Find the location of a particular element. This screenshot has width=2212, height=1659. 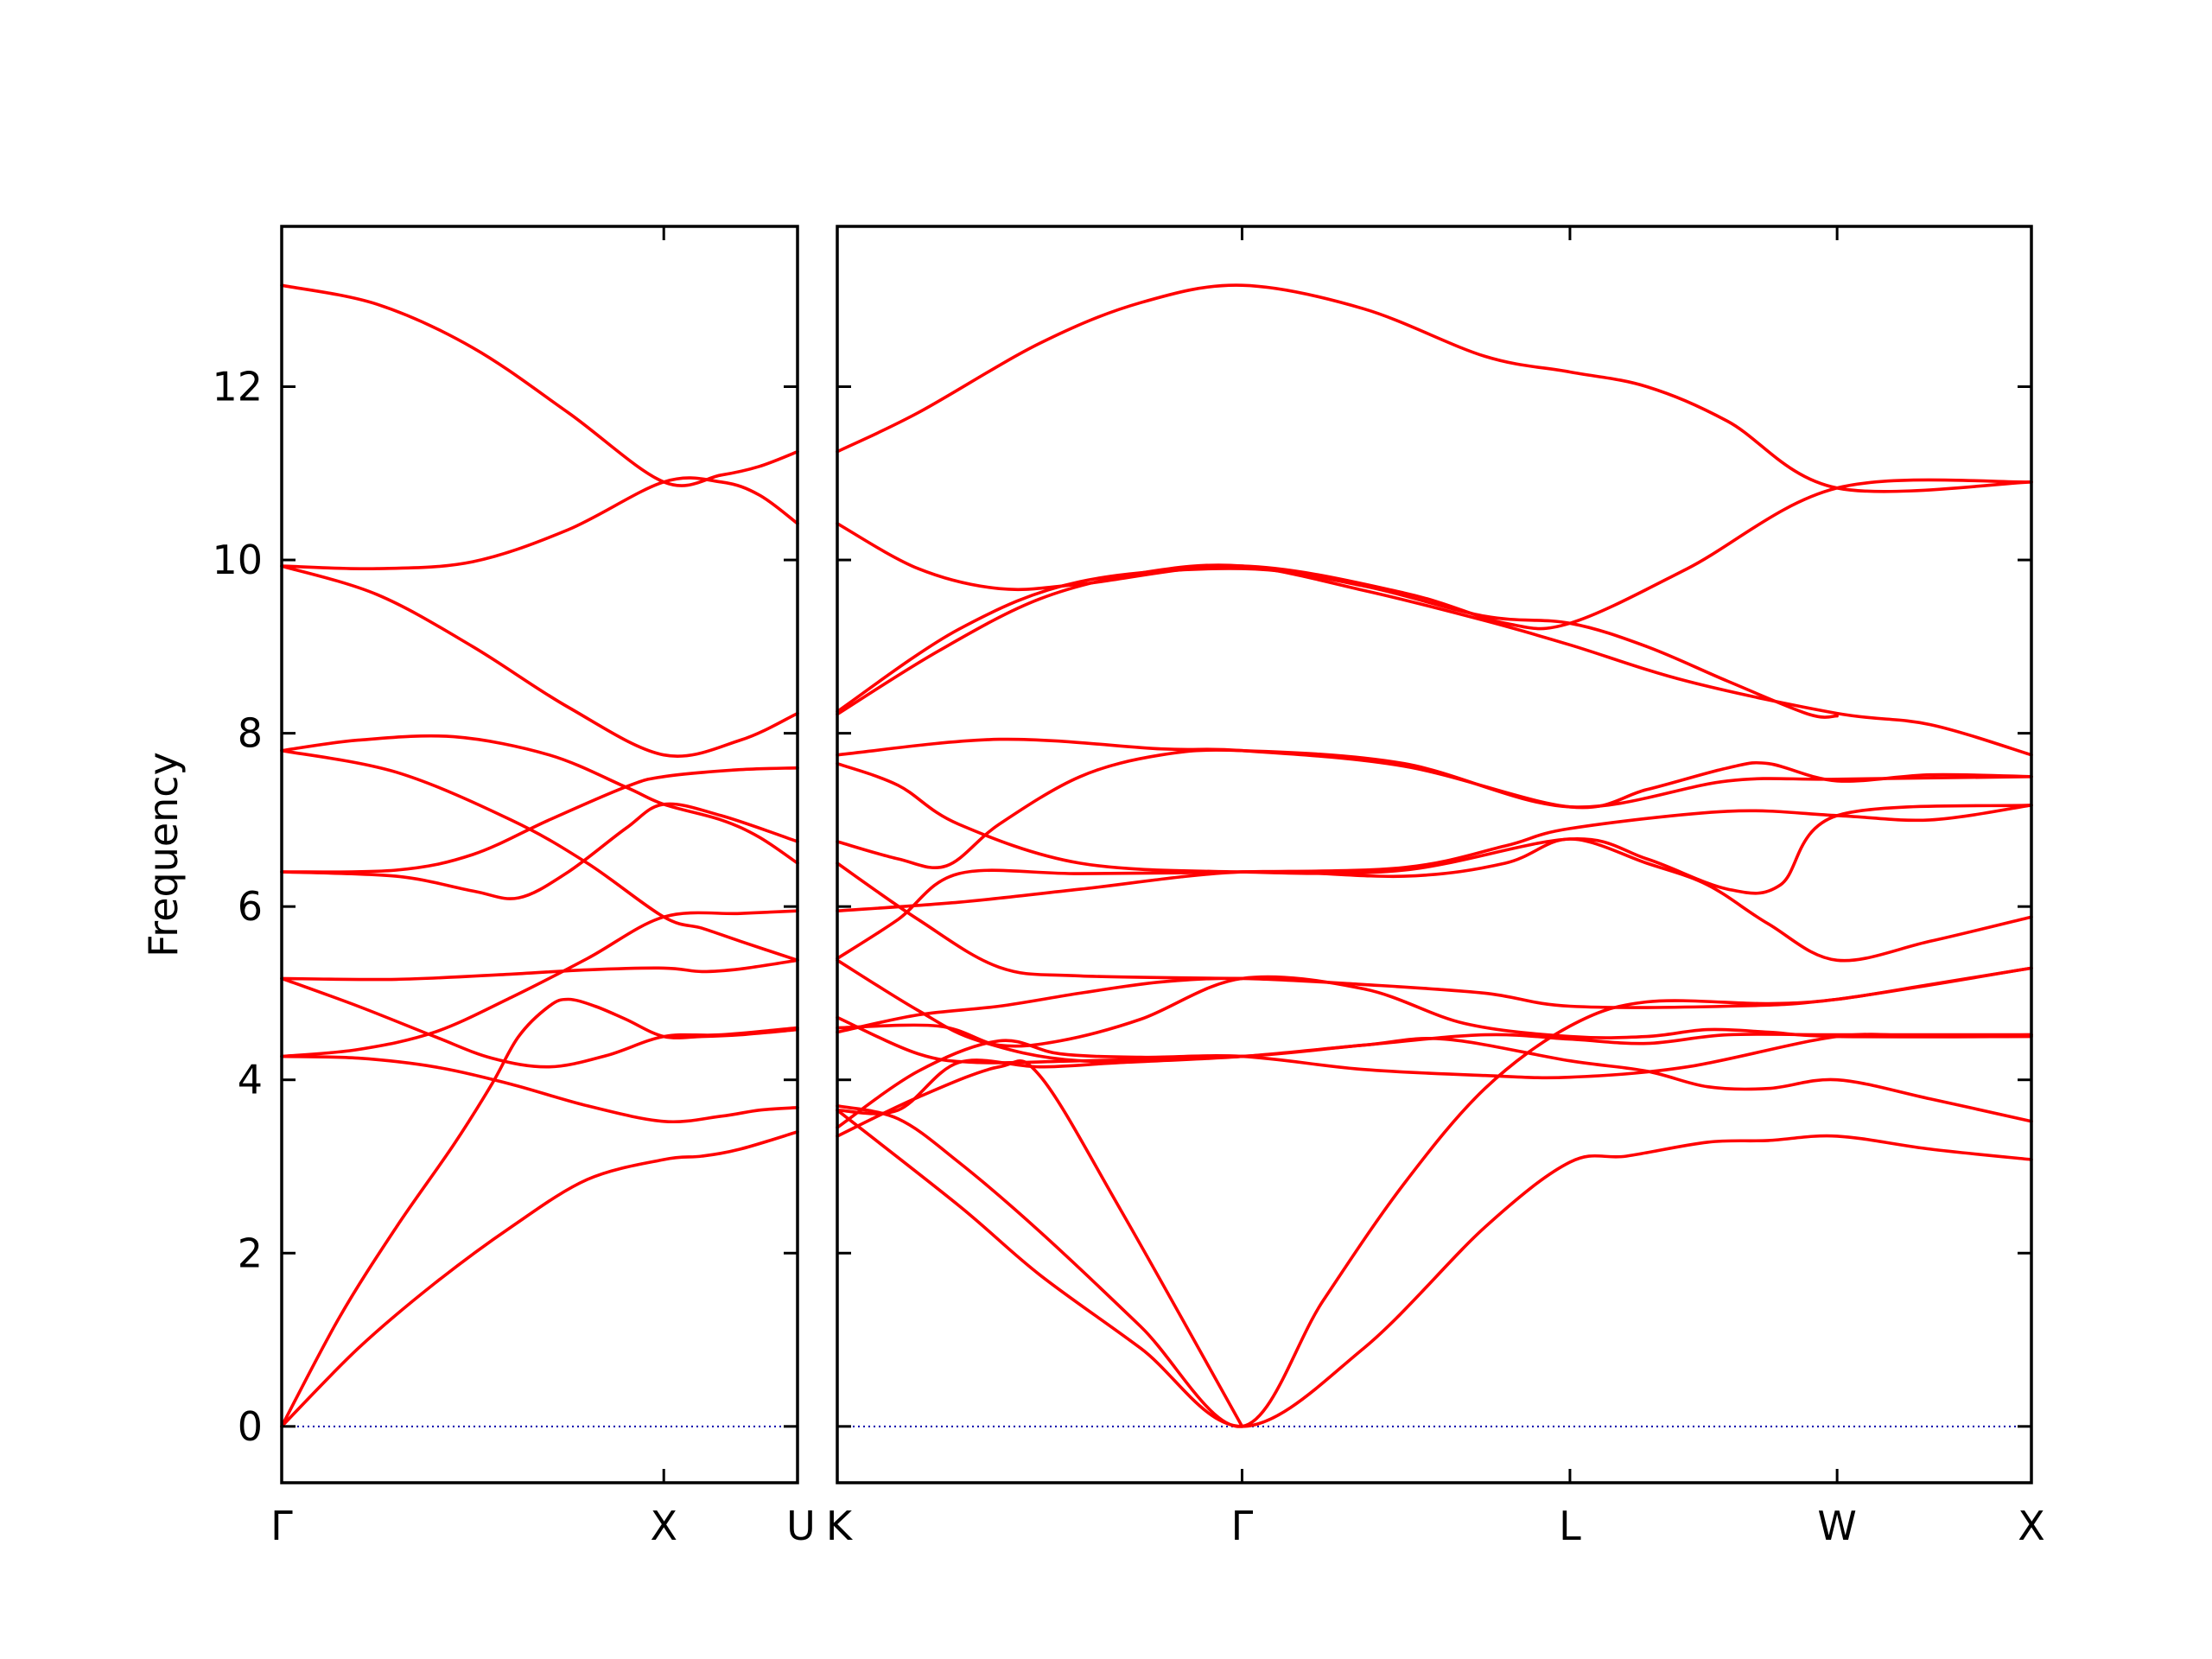

y-tick-label: 12 is located at coordinates (237, 387).